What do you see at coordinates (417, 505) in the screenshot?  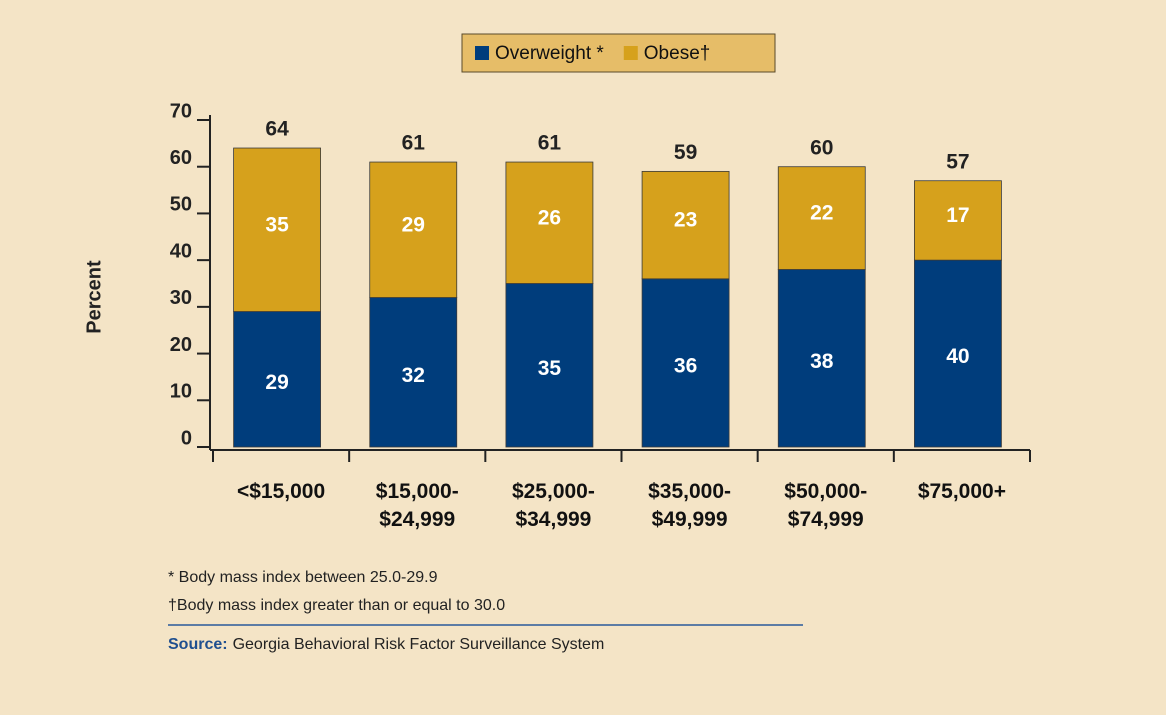 I see `x-tick-label: $15,000- $24,999` at bounding box center [417, 505].